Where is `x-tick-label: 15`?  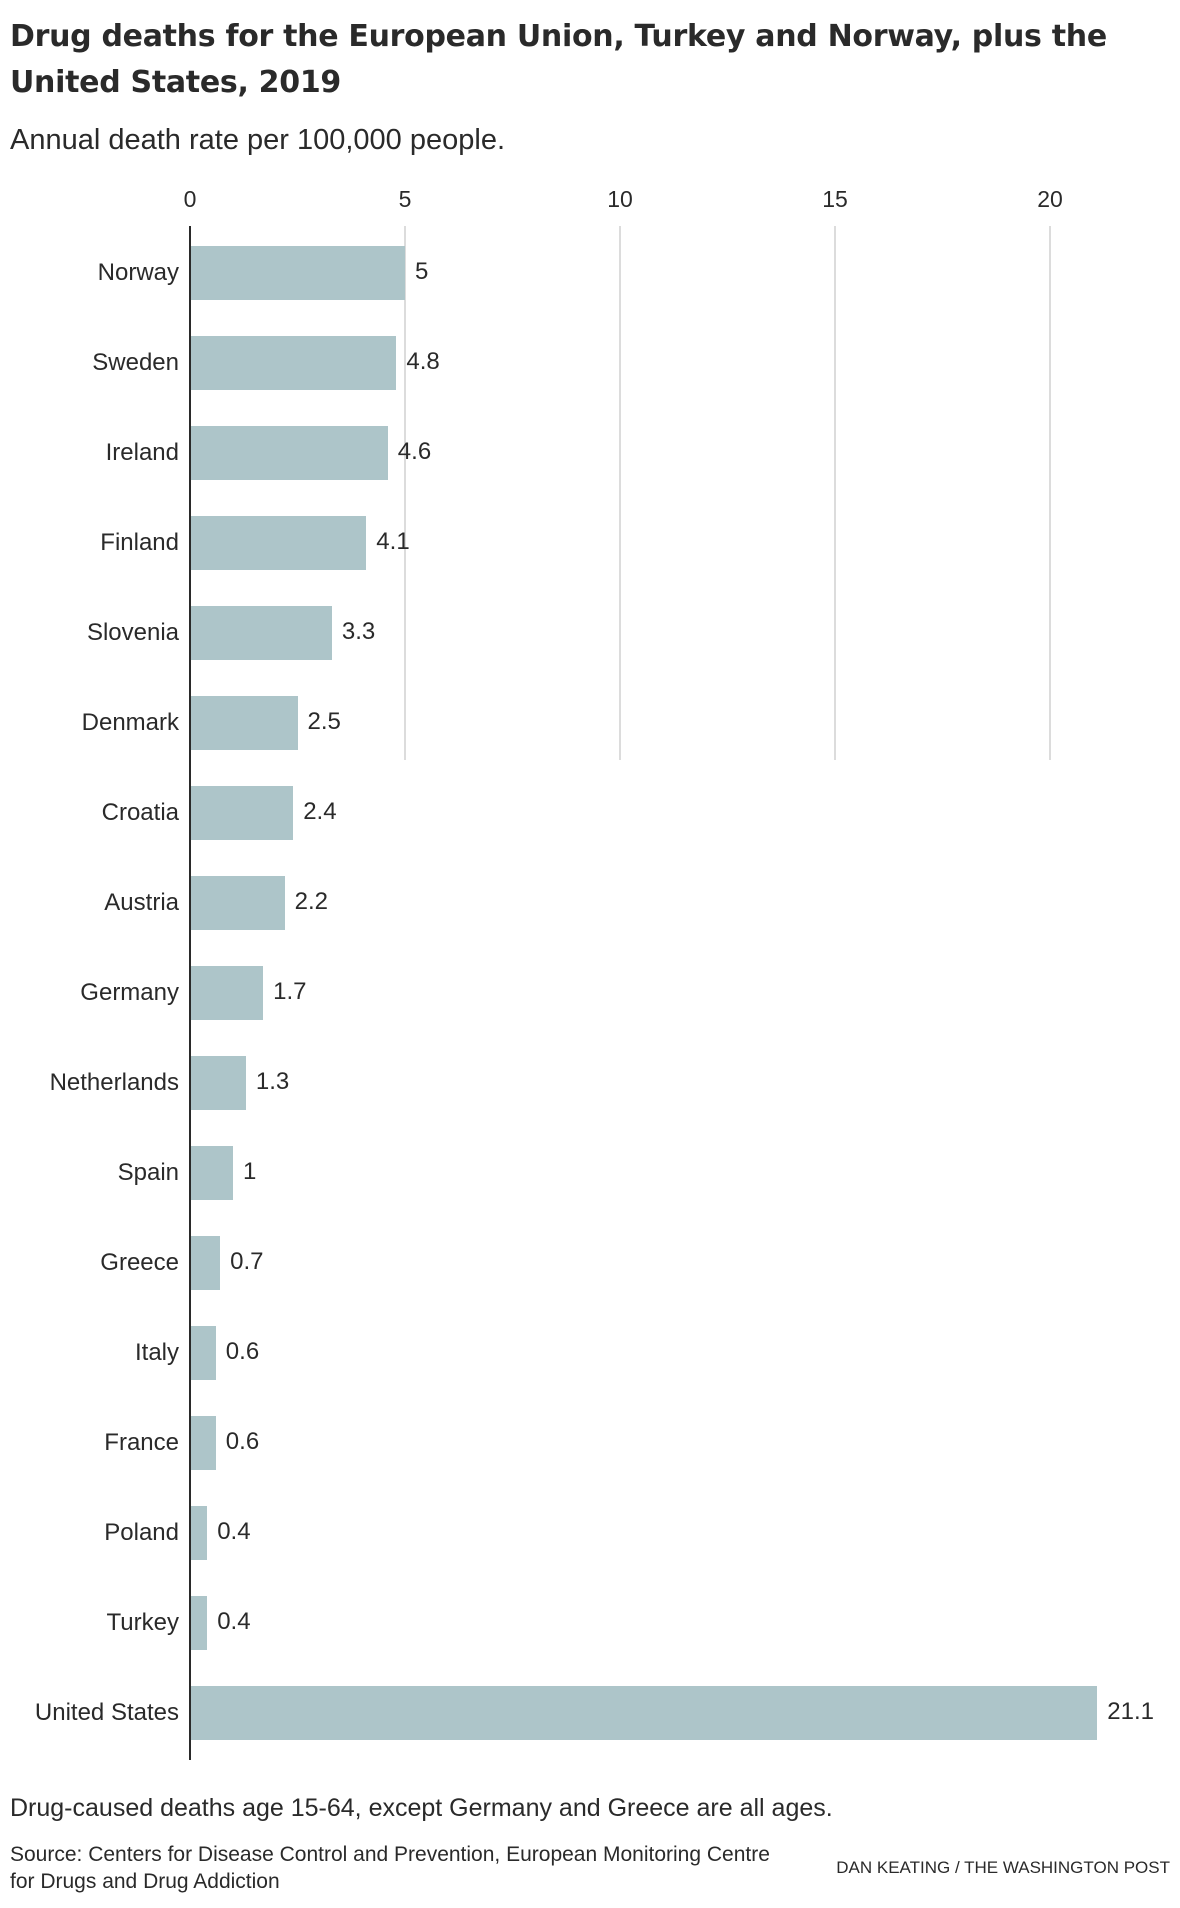
x-tick-label: 15 is located at coordinates (835, 199).